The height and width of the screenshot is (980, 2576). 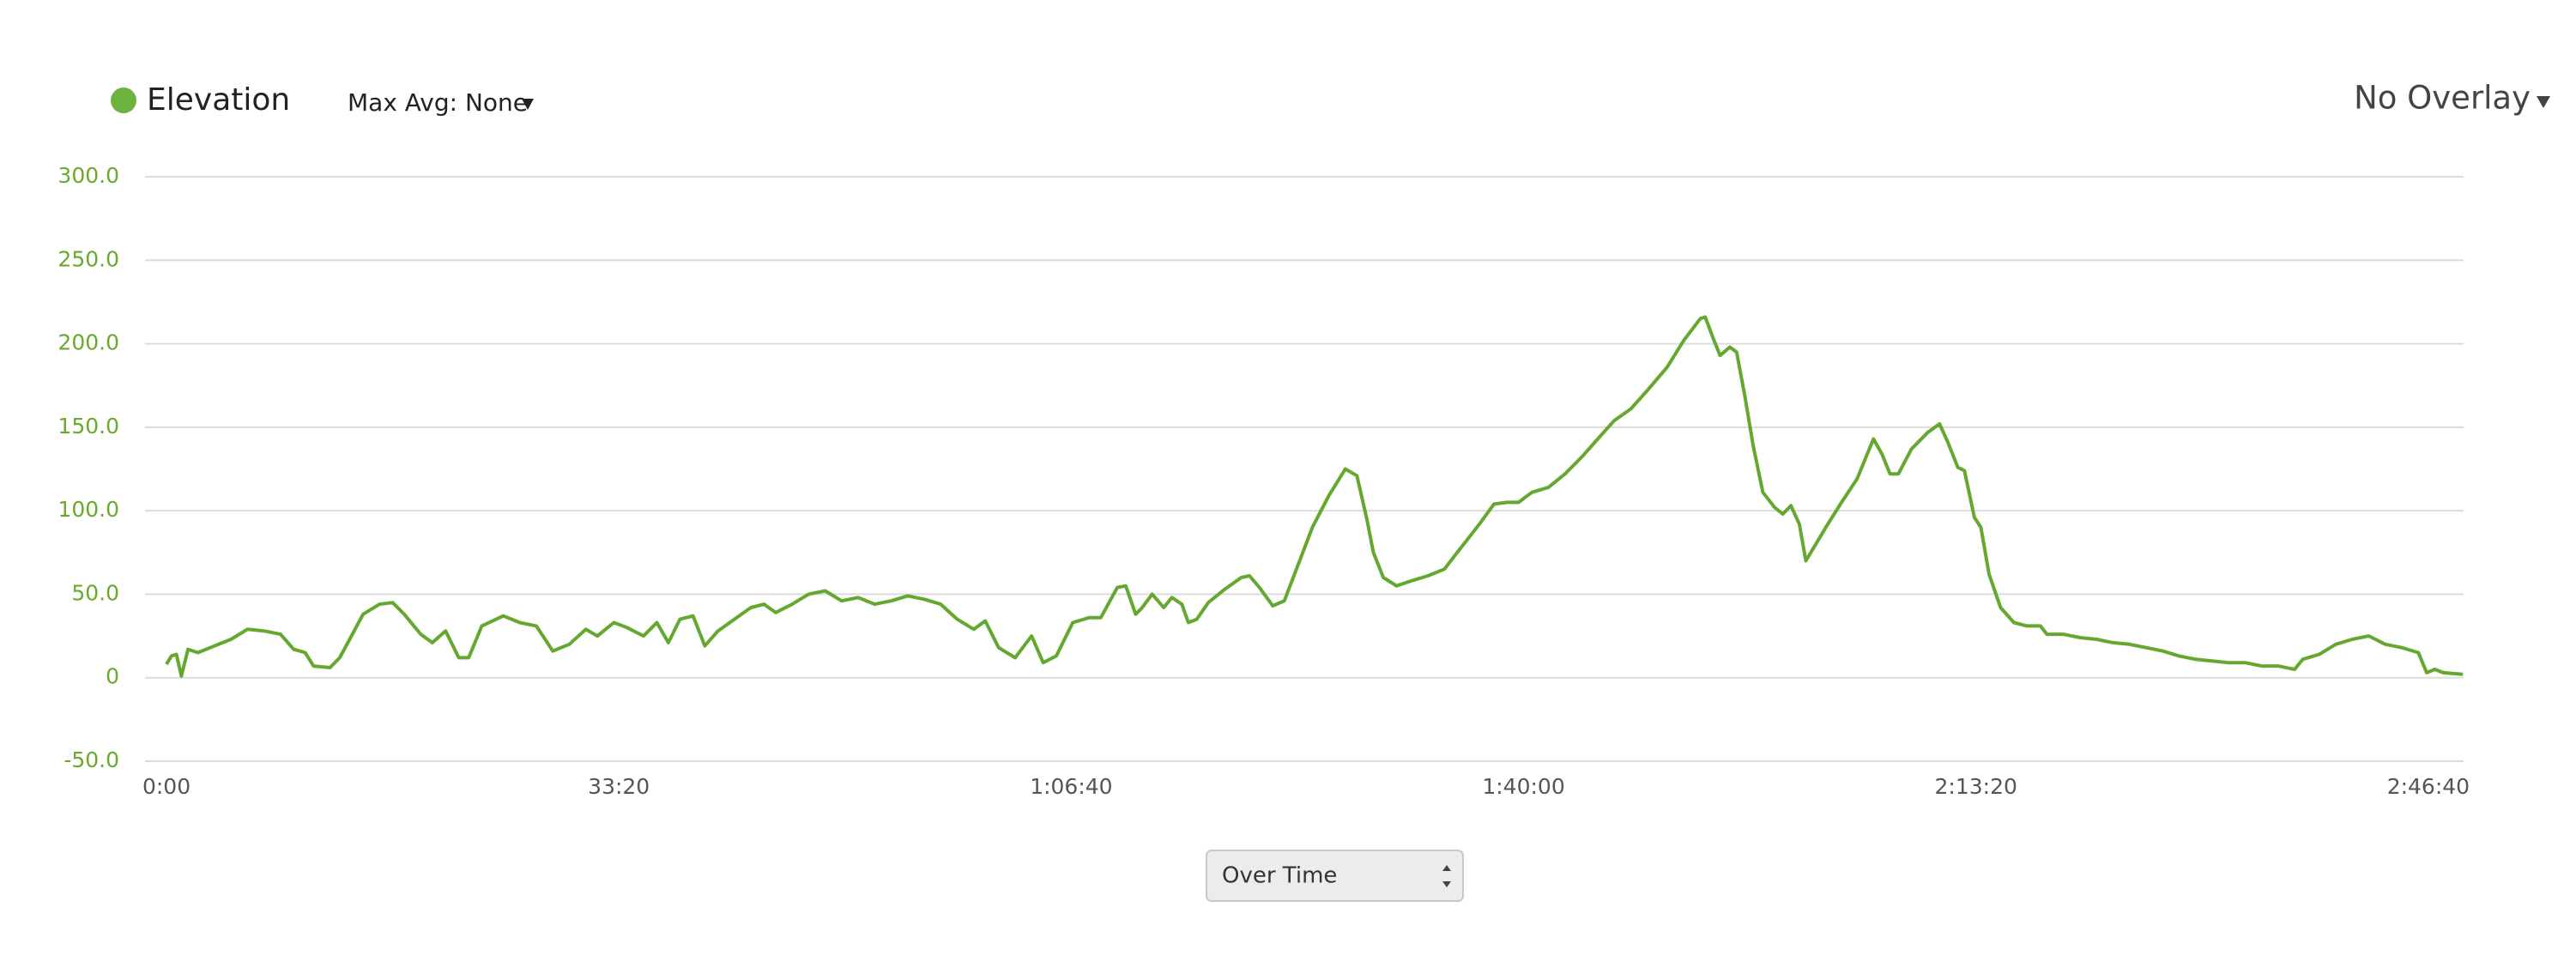 What do you see at coordinates (2442, 98) in the screenshot?
I see `overlay-label: No Overlay` at bounding box center [2442, 98].